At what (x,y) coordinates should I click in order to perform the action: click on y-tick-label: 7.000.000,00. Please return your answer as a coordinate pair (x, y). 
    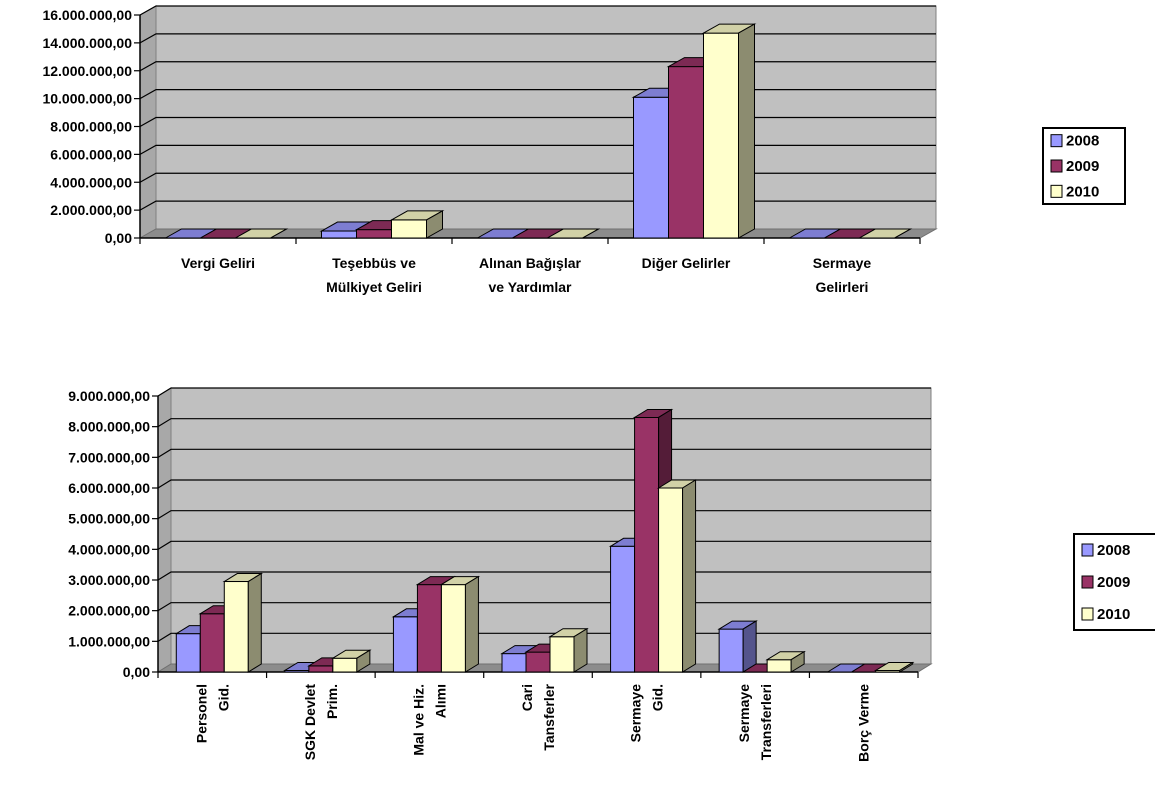
    Looking at the image, I should click on (109, 457).